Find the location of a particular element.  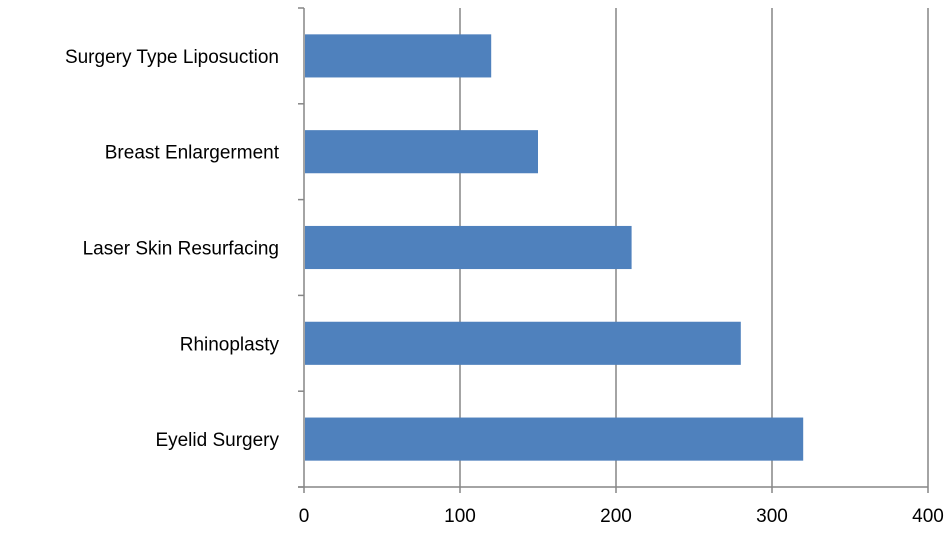

bar-breast-enlargerment is located at coordinates (421, 152).